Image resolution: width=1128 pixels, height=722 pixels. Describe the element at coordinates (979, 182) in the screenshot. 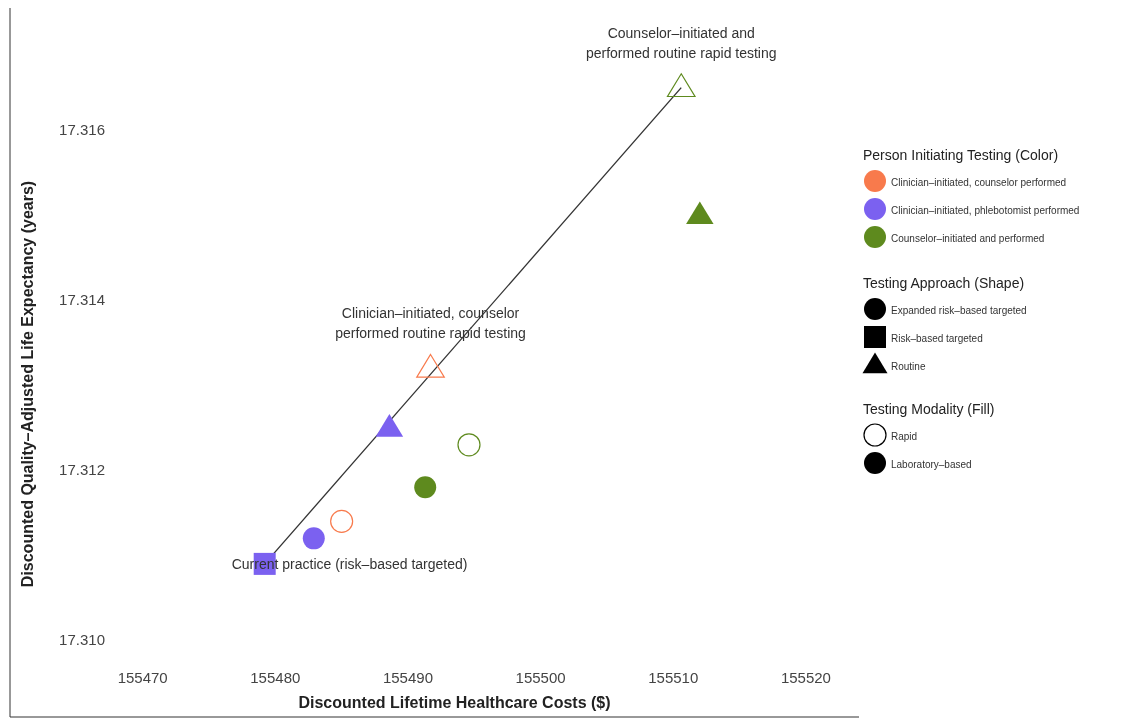

I see `legend-label: Clinician–initiated, counselor performed` at that location.